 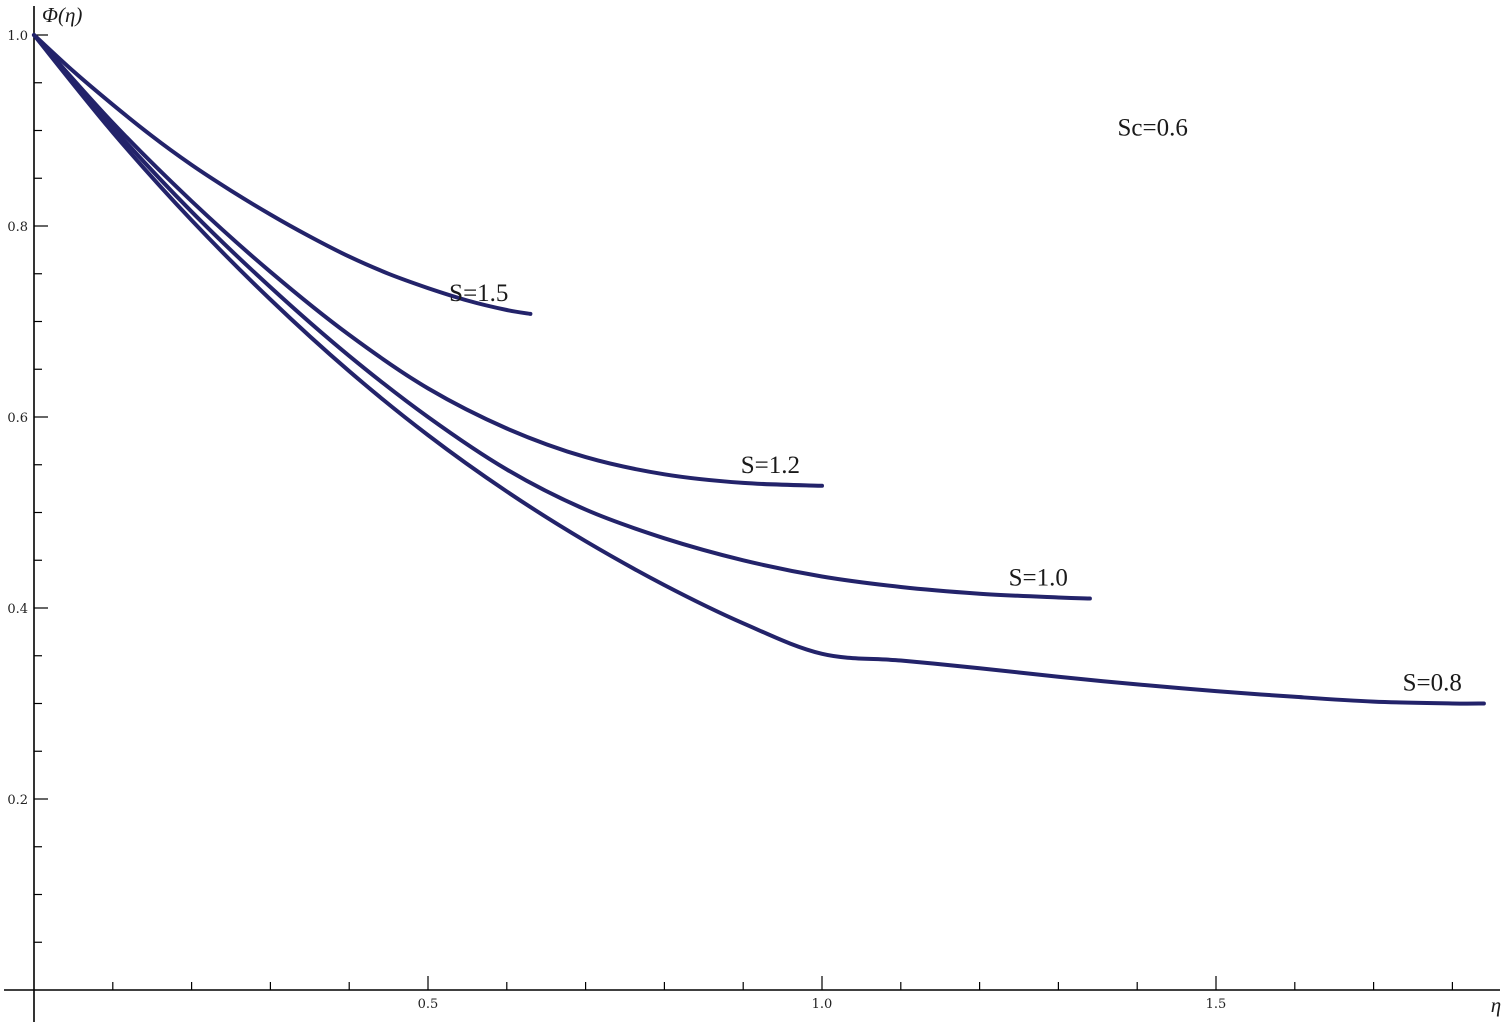 What do you see at coordinates (428, 1004) in the screenshot?
I see `x-tick-label: 0.5` at bounding box center [428, 1004].